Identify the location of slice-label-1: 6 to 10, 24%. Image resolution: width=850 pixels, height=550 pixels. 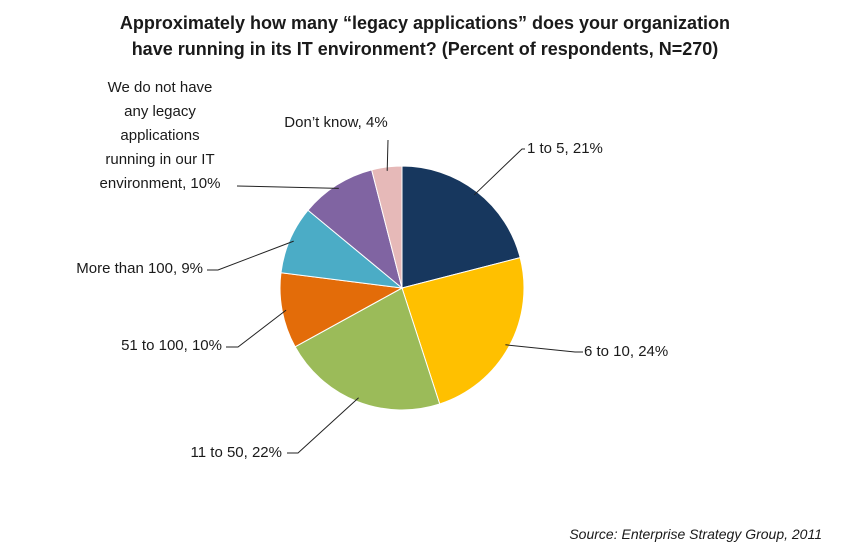
(626, 351).